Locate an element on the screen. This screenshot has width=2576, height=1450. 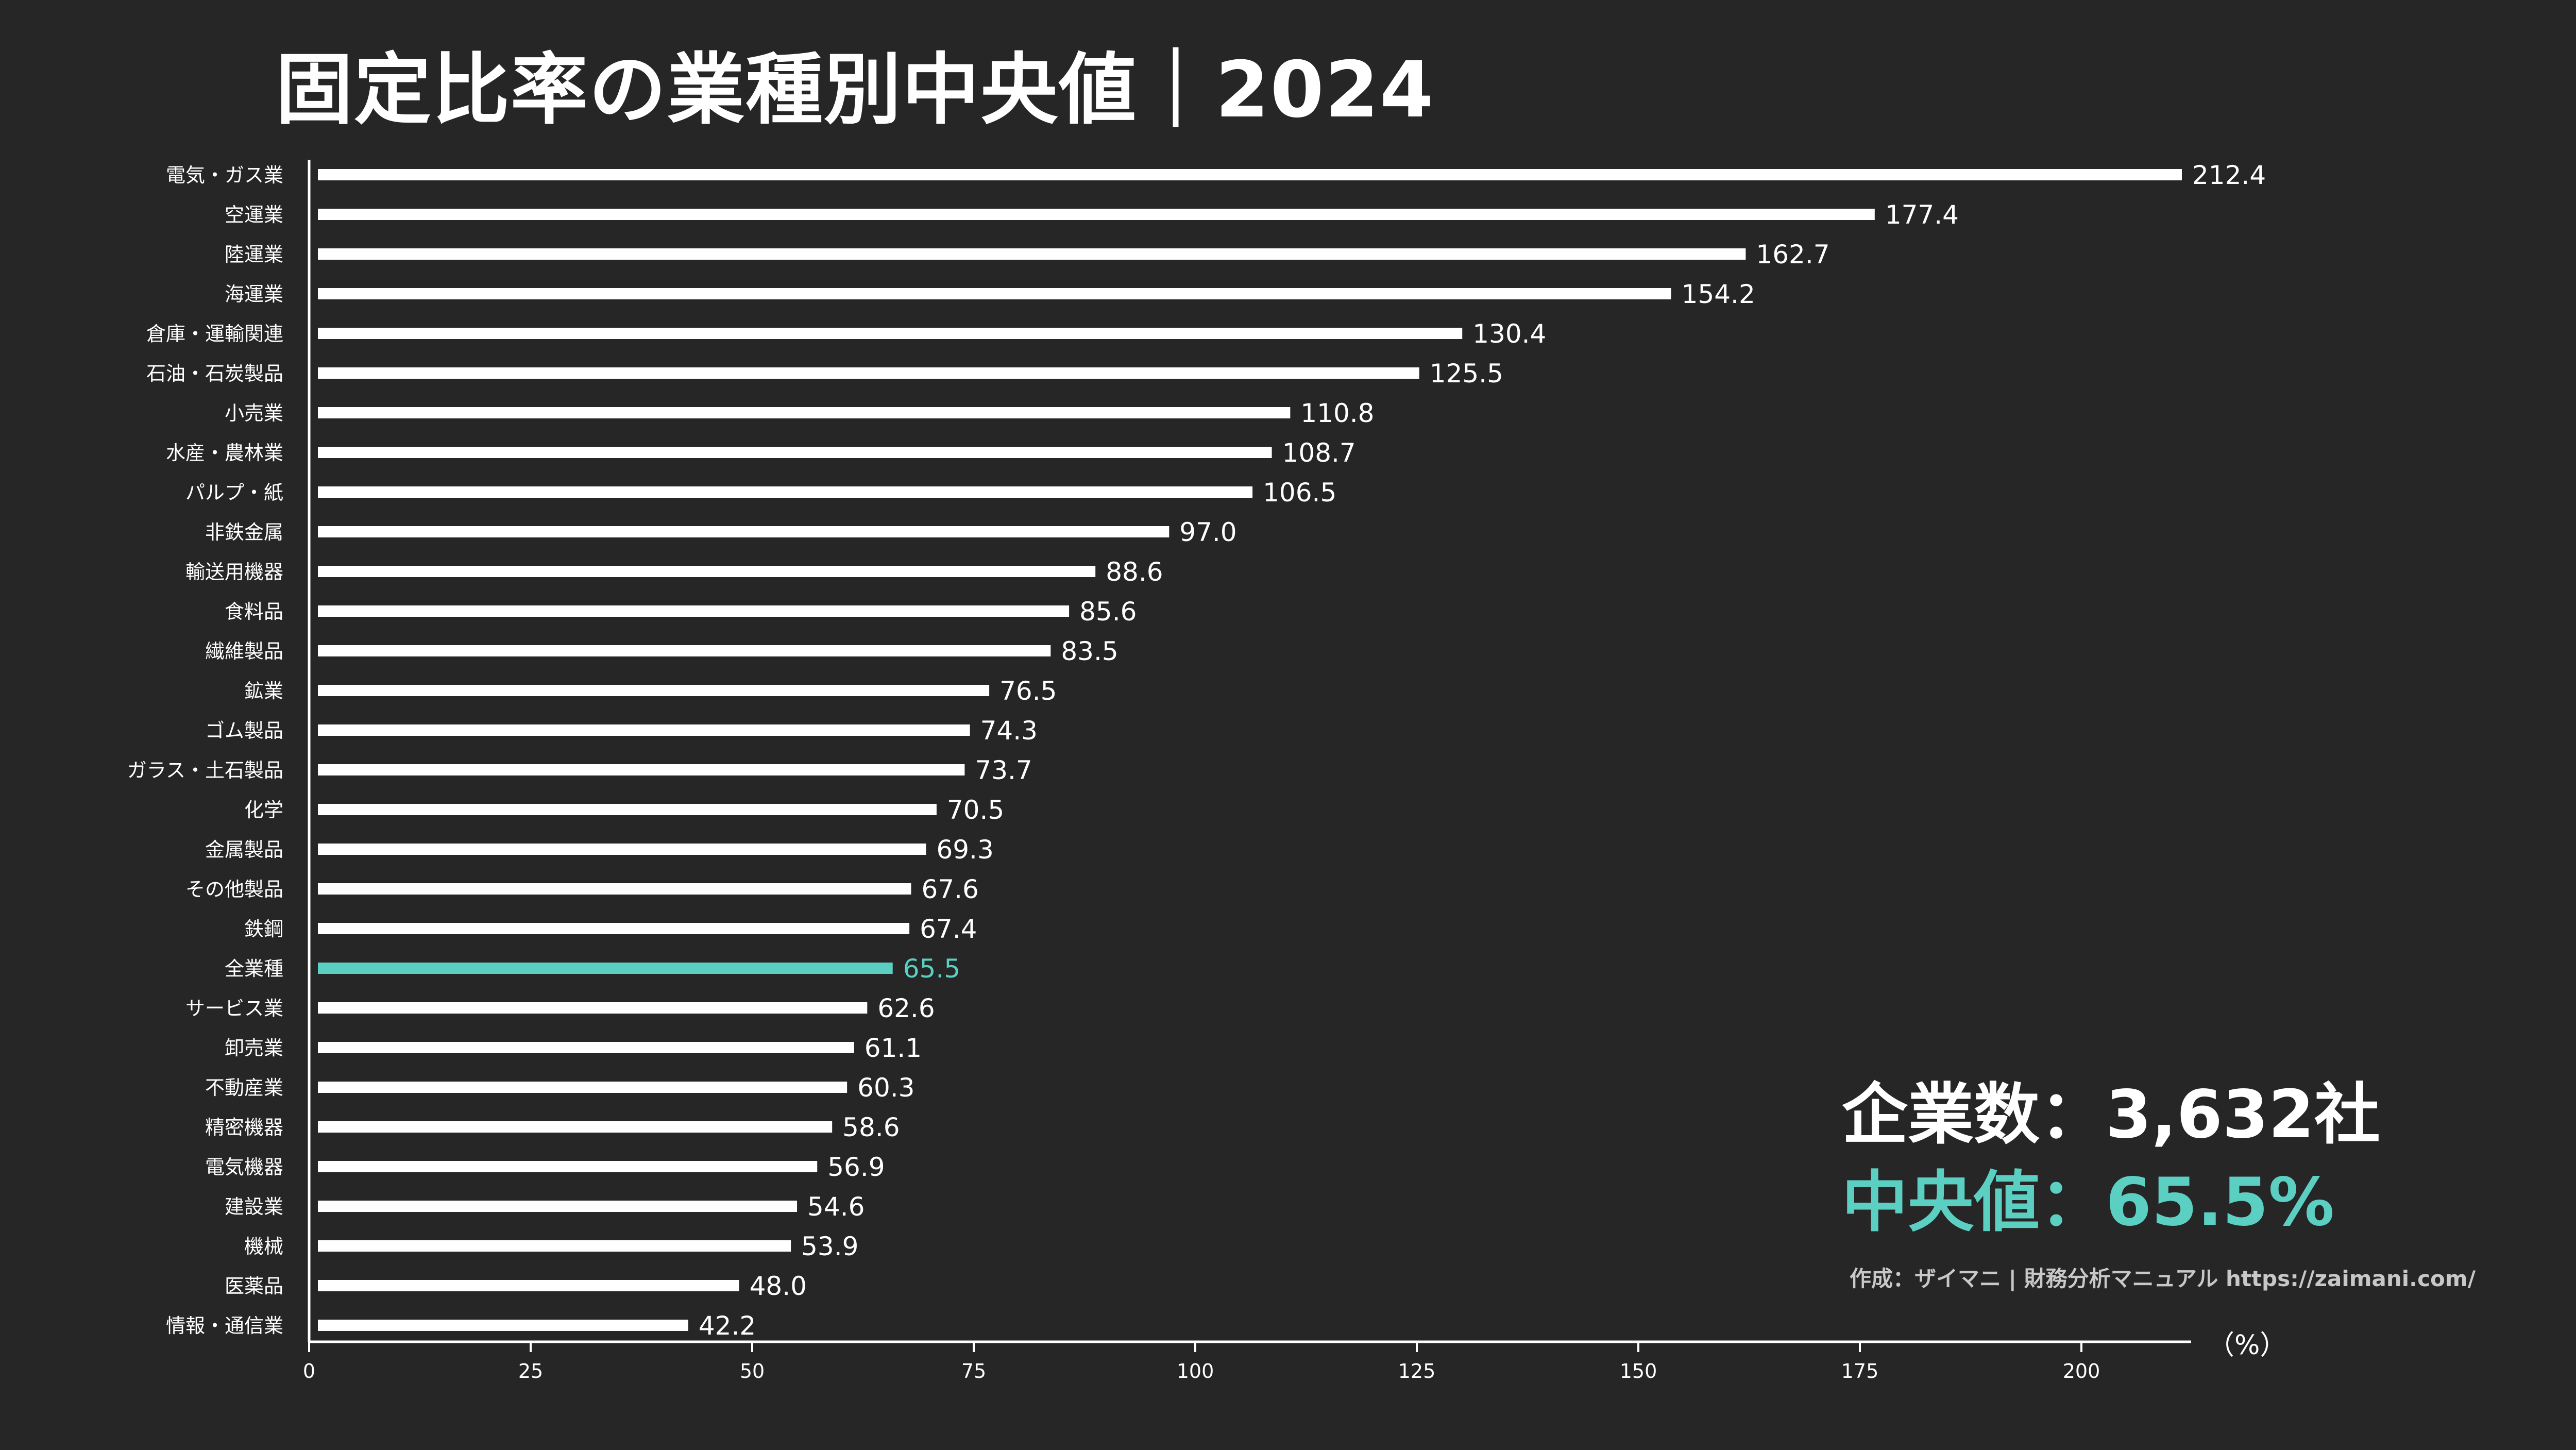
category-label: 医薬品 is located at coordinates (254, 1286).